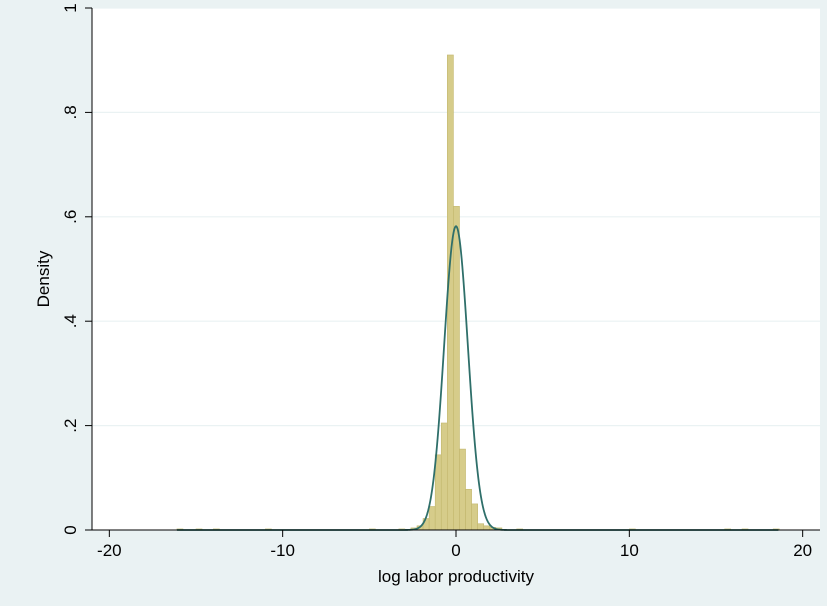 The height and width of the screenshot is (606, 827). Describe the element at coordinates (282, 550) in the screenshot. I see `x-tick-label-1: -10` at that location.